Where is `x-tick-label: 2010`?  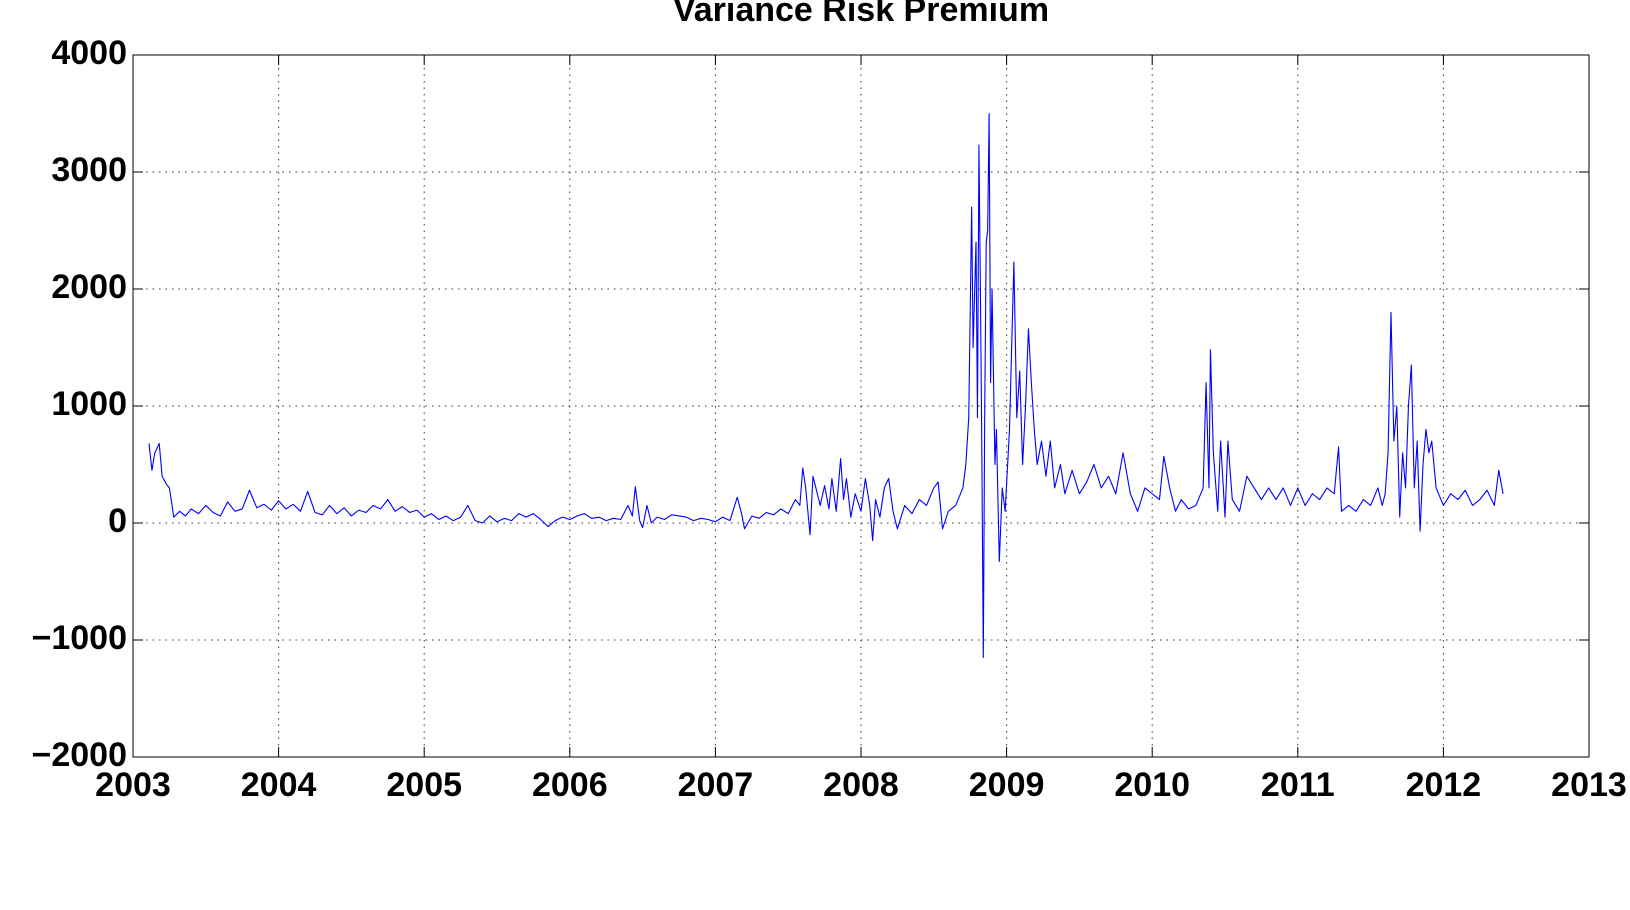
x-tick-label: 2010 is located at coordinates (1152, 785).